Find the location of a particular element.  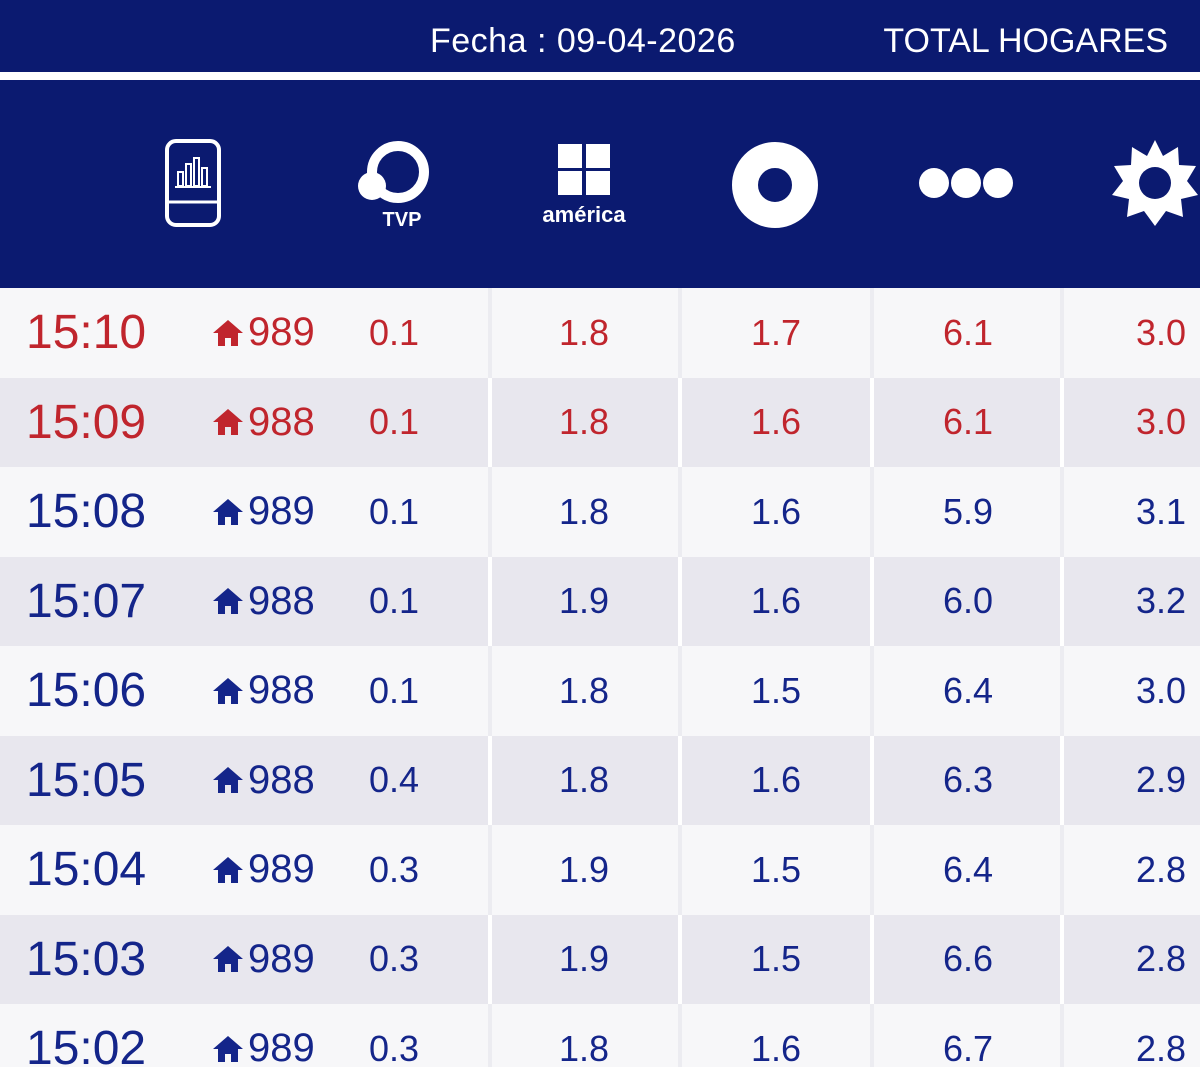

time-cell-value: 15:05 is located at coordinates (86, 780).